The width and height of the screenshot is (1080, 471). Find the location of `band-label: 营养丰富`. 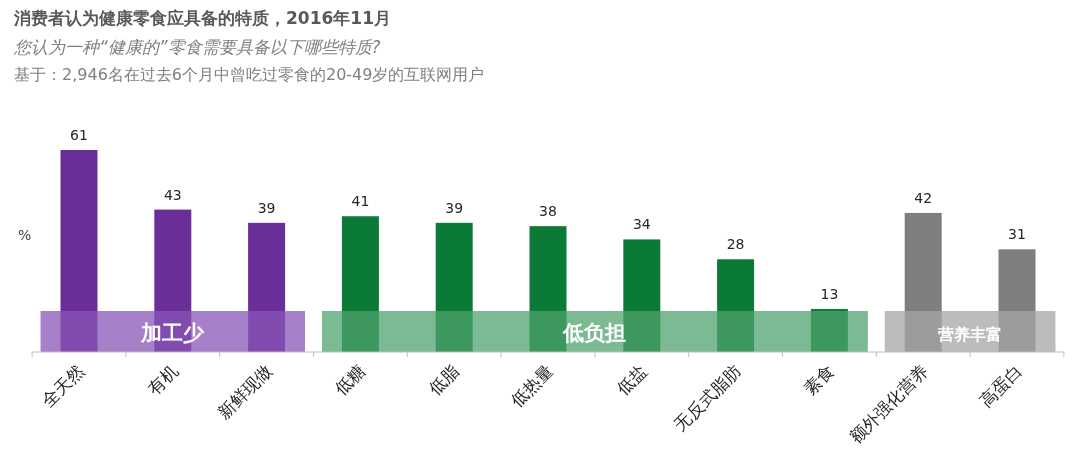

band-label: 营养丰富 is located at coordinates (970, 334).